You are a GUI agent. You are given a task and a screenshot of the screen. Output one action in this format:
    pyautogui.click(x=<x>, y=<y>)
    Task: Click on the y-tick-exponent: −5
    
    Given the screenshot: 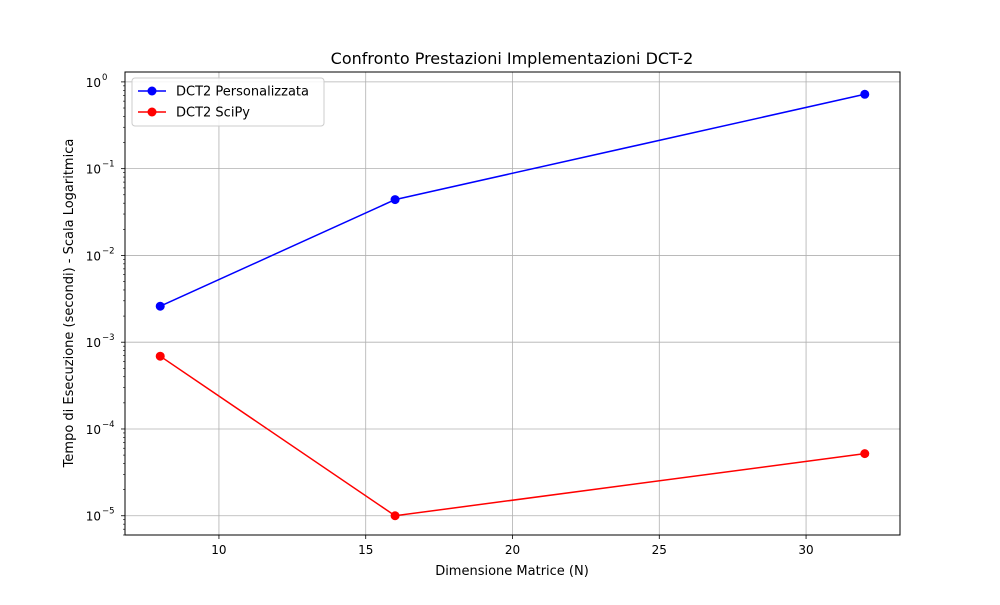 What is the action you would take?
    pyautogui.click(x=108, y=512)
    